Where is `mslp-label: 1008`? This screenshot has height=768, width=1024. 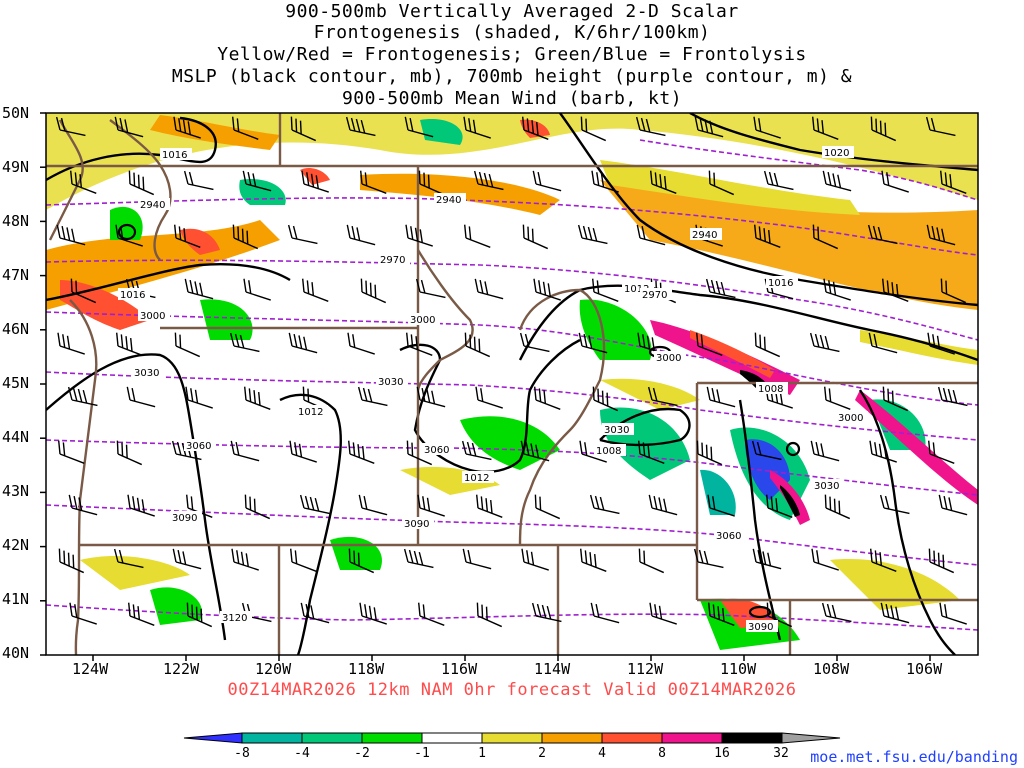
mslp-label: 1008 is located at coordinates (772, 388).